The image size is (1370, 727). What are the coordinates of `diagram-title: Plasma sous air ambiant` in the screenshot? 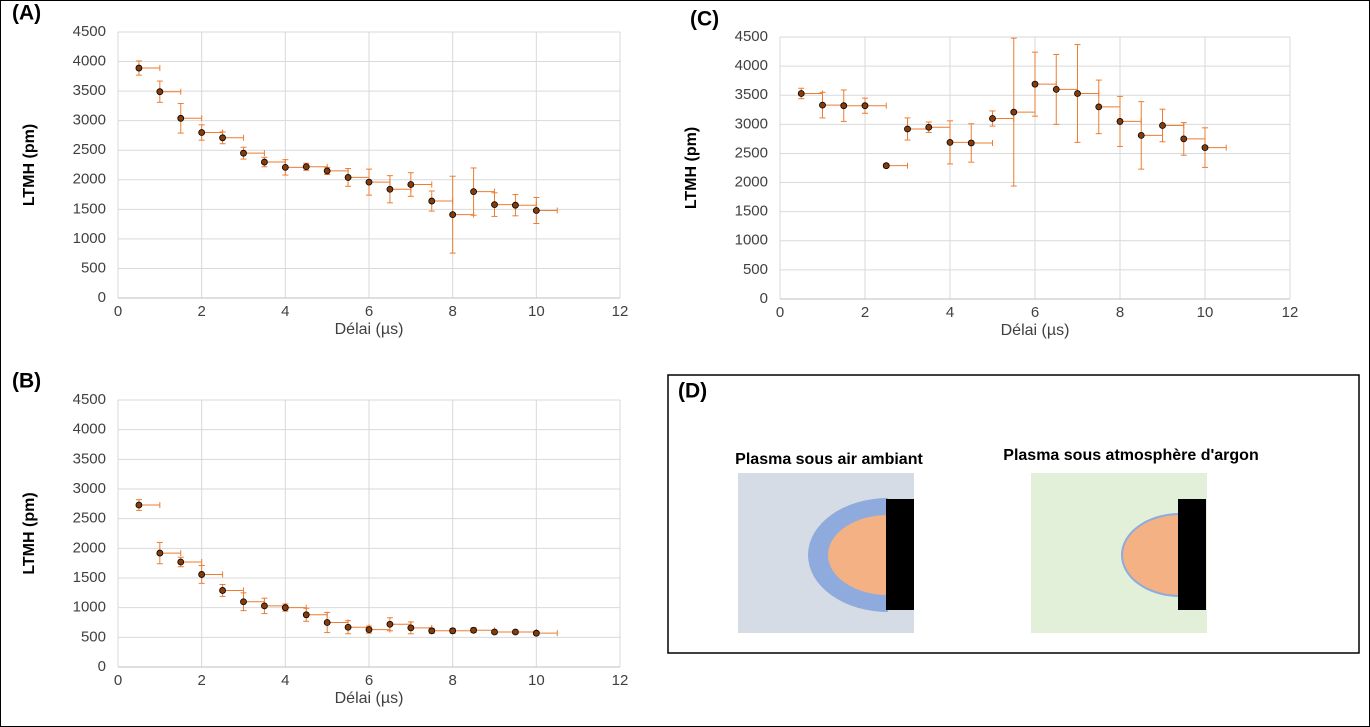 It's located at (829, 459).